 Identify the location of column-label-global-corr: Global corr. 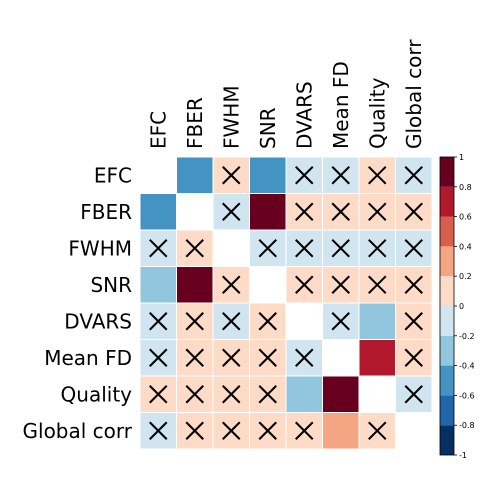
(414, 94).